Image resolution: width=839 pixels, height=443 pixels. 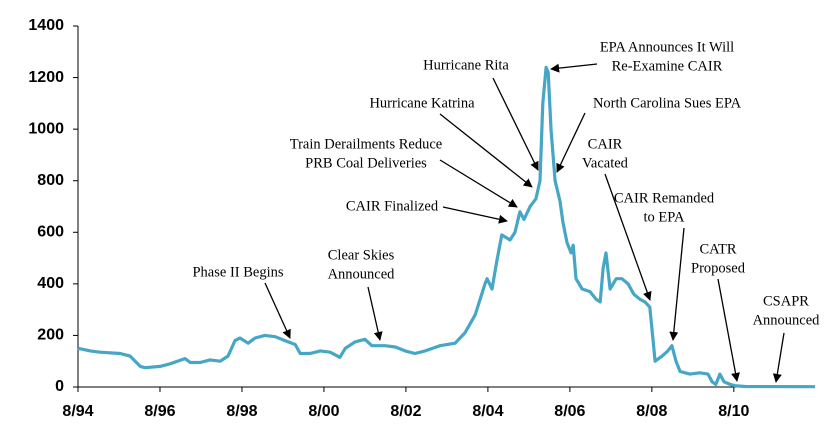 I want to click on annotation-text: PRB Coal Deliveries, so click(x=366, y=163).